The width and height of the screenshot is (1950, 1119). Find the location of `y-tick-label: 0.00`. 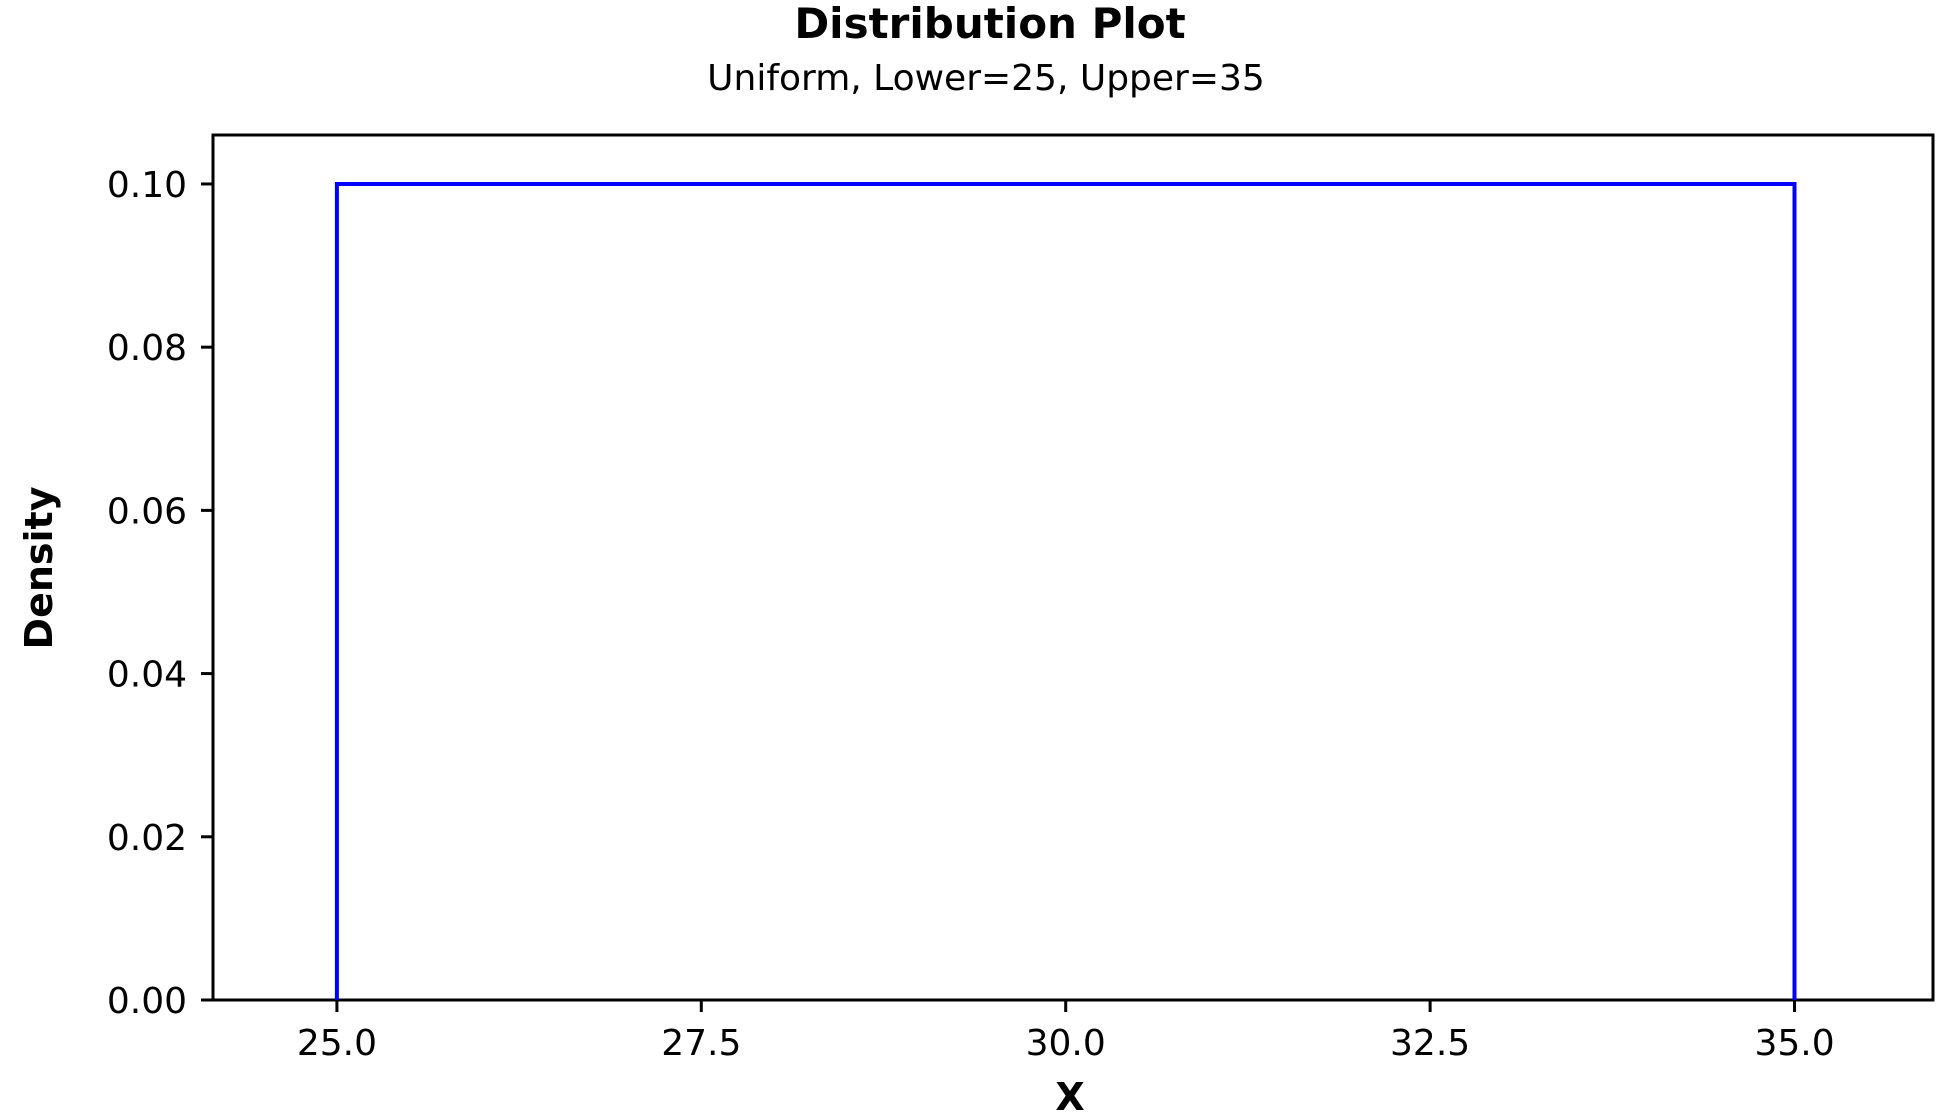

y-tick-label: 0.00 is located at coordinates (147, 1001).